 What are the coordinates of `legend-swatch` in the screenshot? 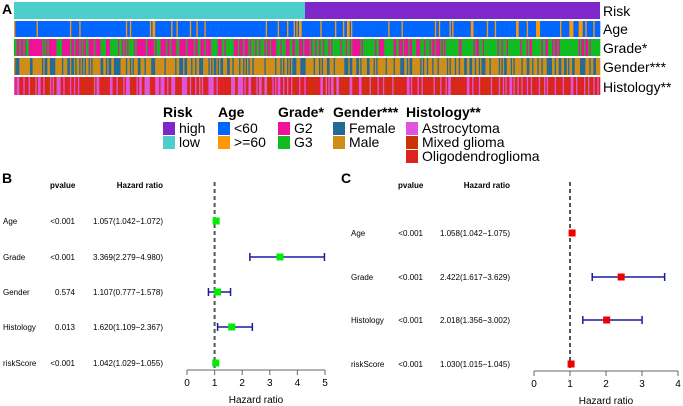 It's located at (284, 142).